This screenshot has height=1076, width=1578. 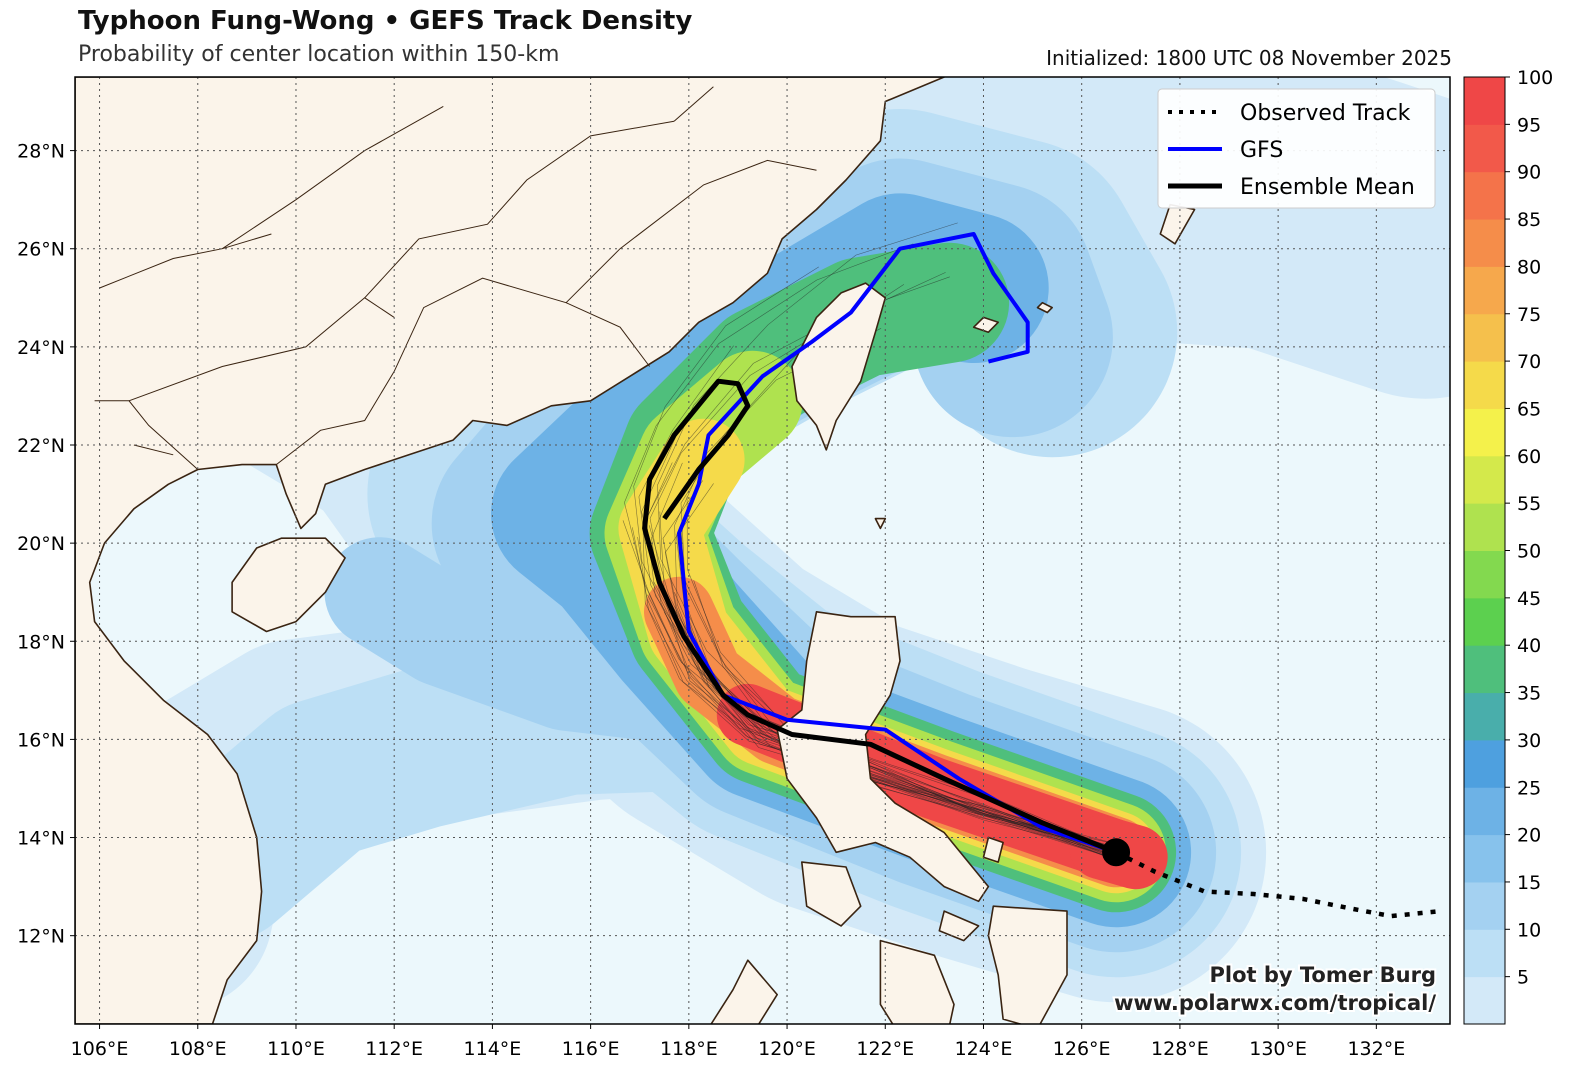 What do you see at coordinates (1535, 78) in the screenshot?
I see `colorbar-tick-label: 100` at bounding box center [1535, 78].